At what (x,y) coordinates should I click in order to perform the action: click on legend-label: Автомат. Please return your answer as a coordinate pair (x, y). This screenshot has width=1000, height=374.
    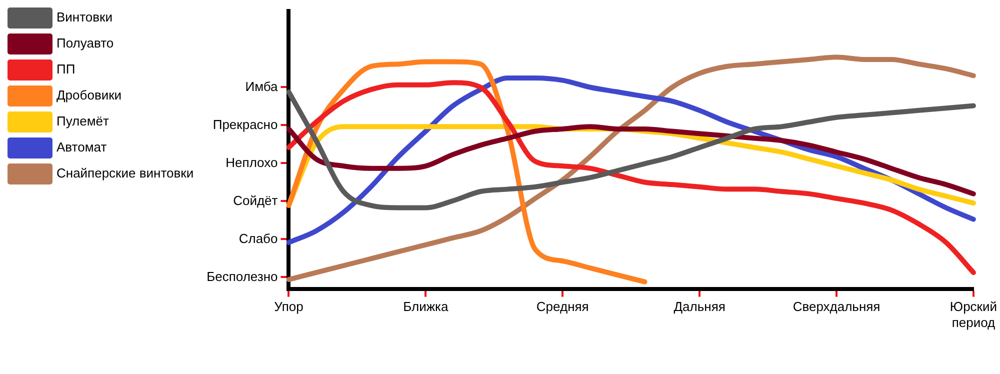
    Looking at the image, I should click on (81, 147).